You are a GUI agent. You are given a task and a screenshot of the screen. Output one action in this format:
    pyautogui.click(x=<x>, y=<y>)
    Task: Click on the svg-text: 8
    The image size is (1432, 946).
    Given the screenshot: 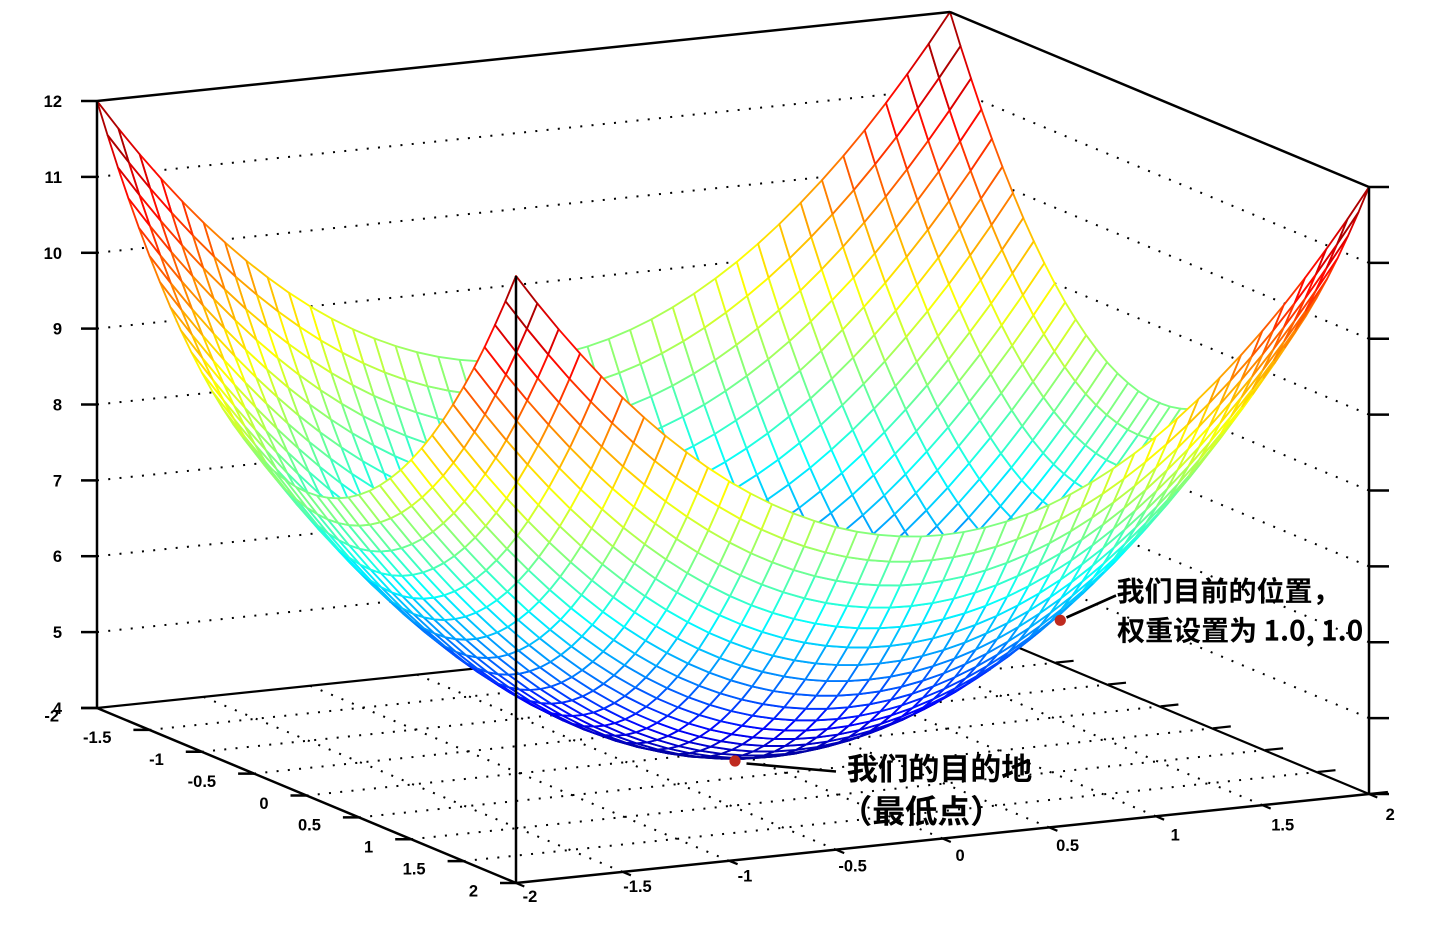 What is the action you would take?
    pyautogui.click(x=57, y=406)
    